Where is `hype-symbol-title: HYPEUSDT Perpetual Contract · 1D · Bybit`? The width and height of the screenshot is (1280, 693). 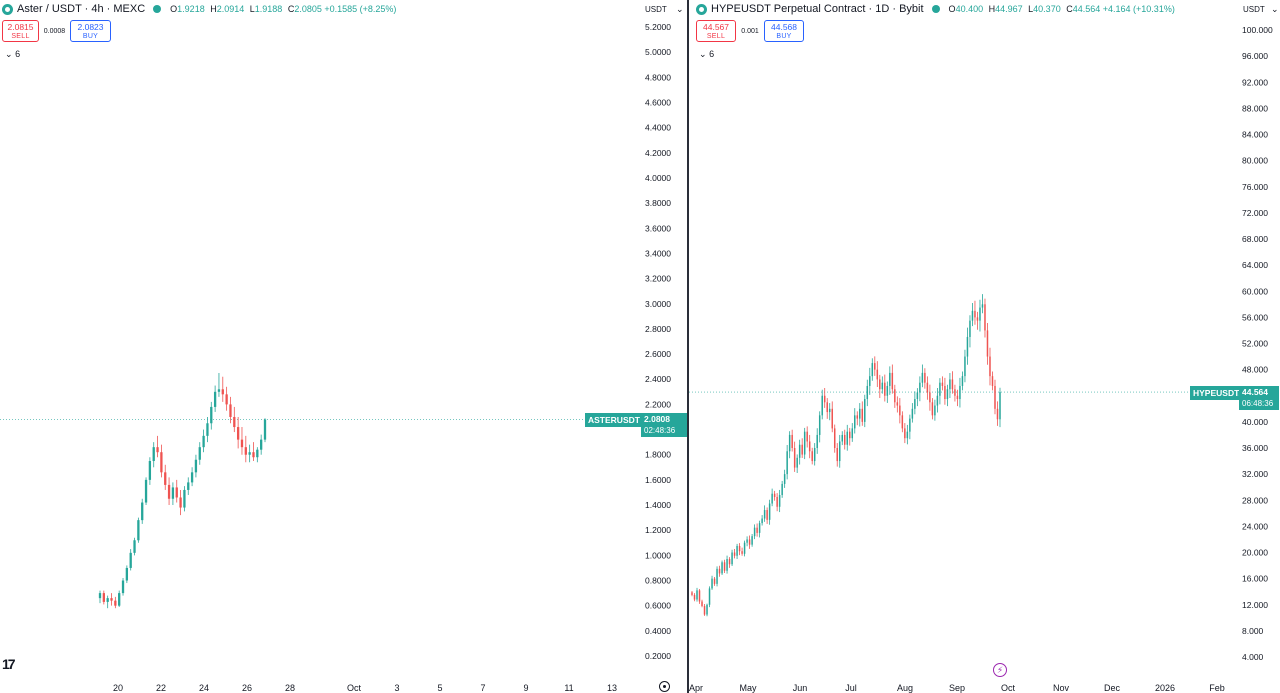 hype-symbol-title: HYPEUSDT Perpetual Contract · 1D · Bybit is located at coordinates (817, 9).